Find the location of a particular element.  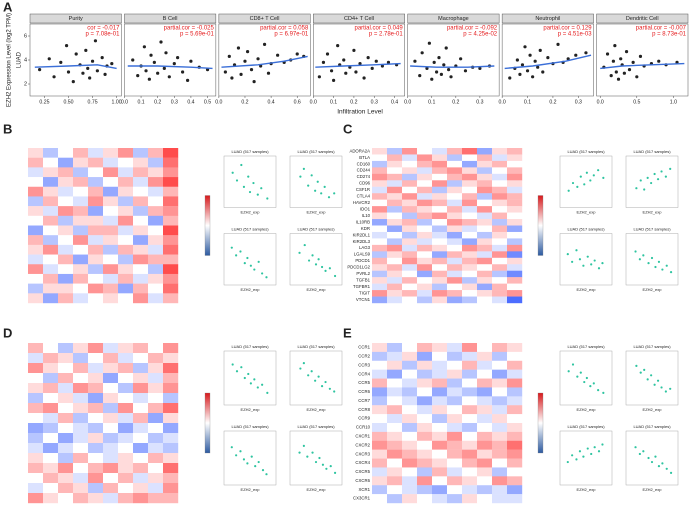

facet-frame is located at coordinates (359, 60).